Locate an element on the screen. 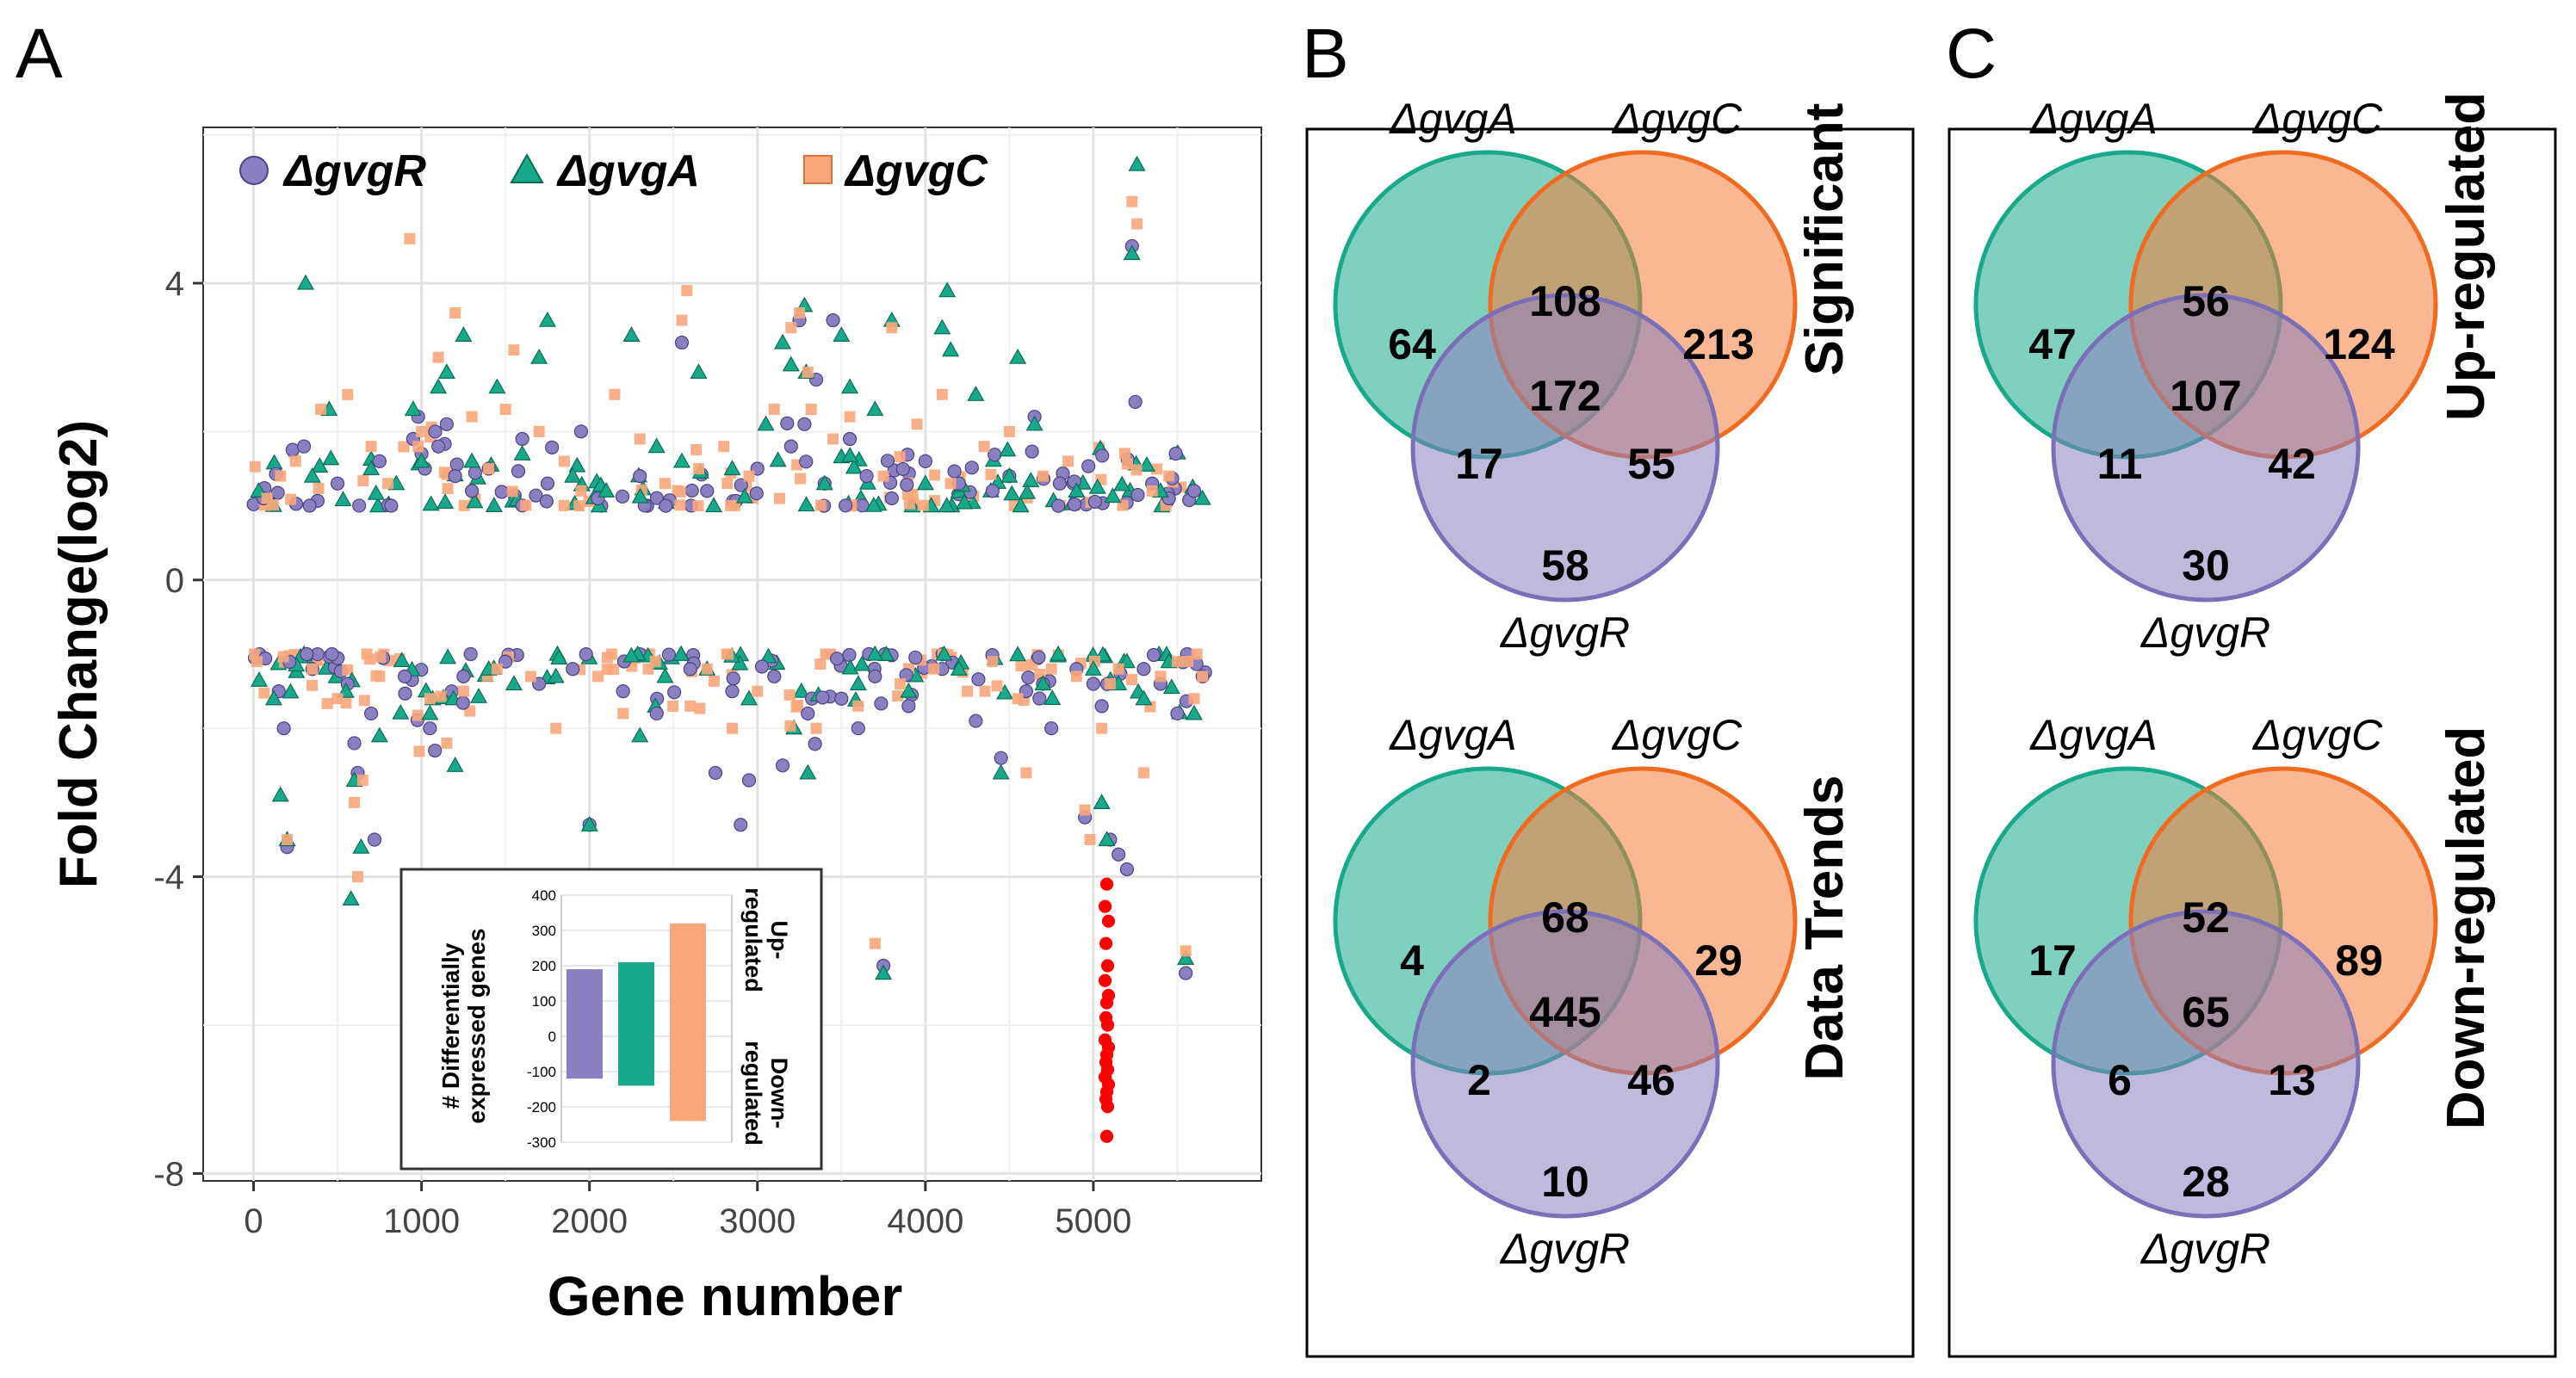 The image size is (2576, 1378). venn-count-AC: 68 is located at coordinates (1565, 918).